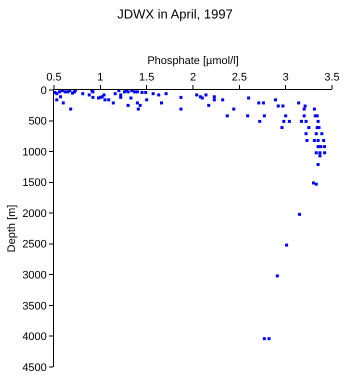  Describe the element at coordinates (34, 183) in the screenshot. I see `y-tick-label: 1500` at that location.